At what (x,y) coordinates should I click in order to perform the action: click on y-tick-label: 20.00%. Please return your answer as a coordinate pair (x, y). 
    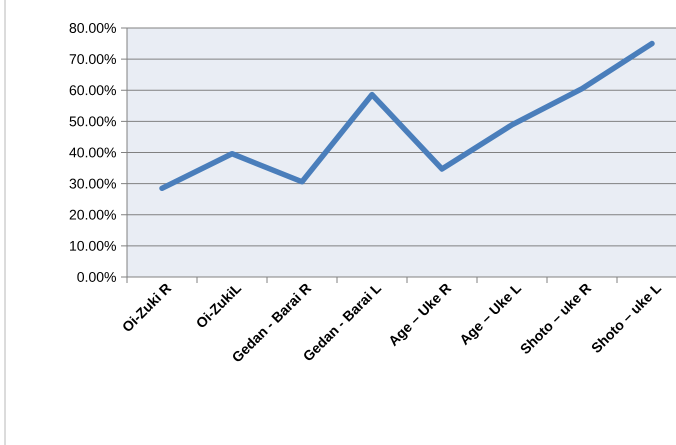
    Looking at the image, I should click on (93, 215).